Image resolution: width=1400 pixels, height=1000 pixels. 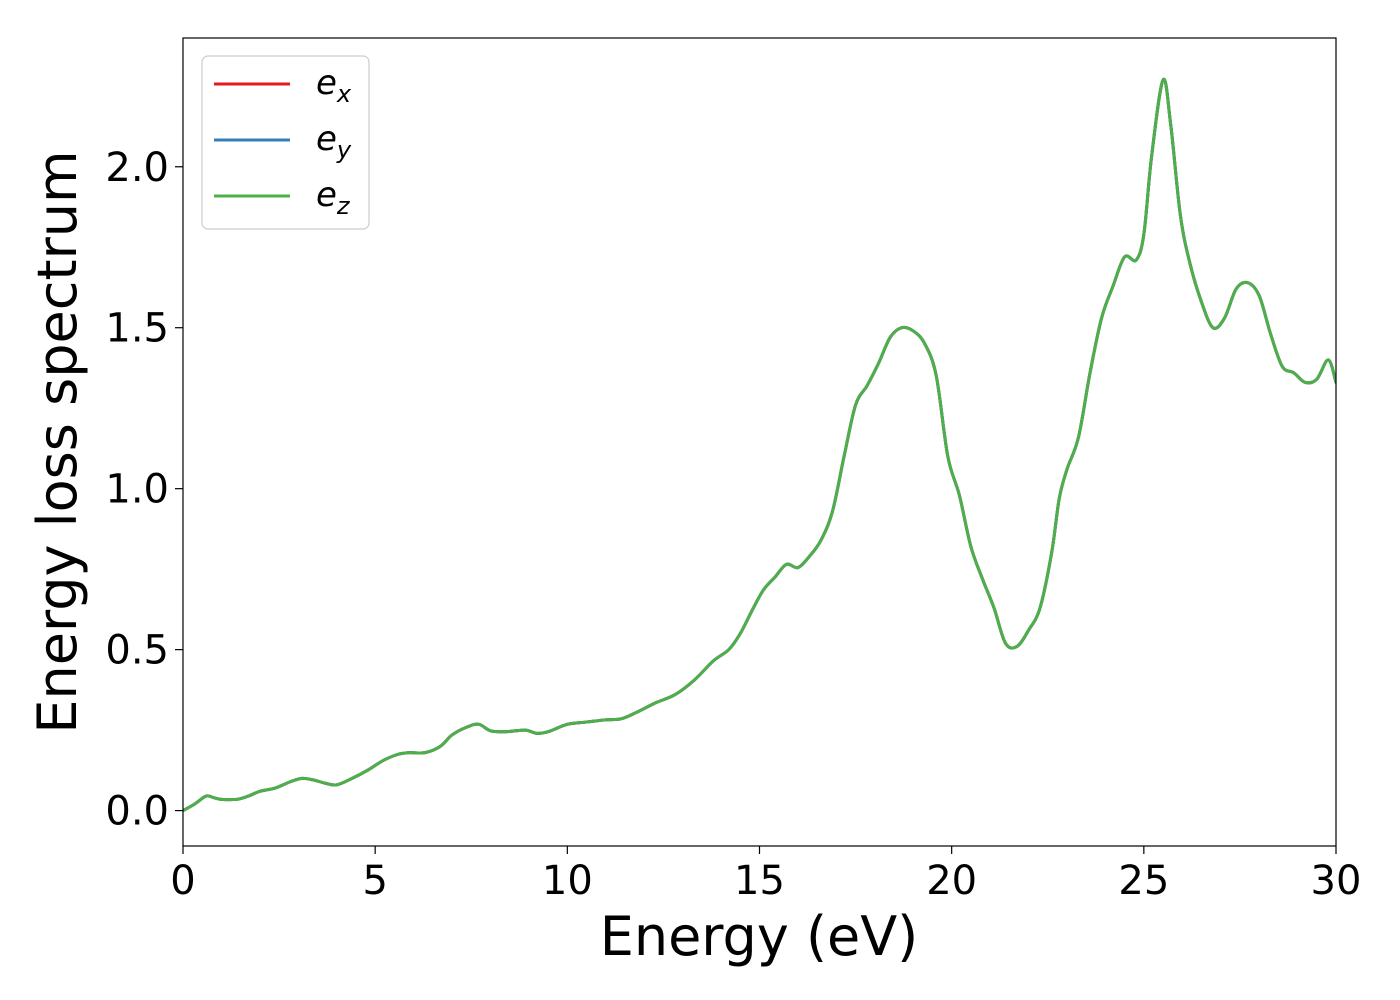 I want to click on x-axis: 0 5 10 15 20 25 30, so click(x=765, y=875).